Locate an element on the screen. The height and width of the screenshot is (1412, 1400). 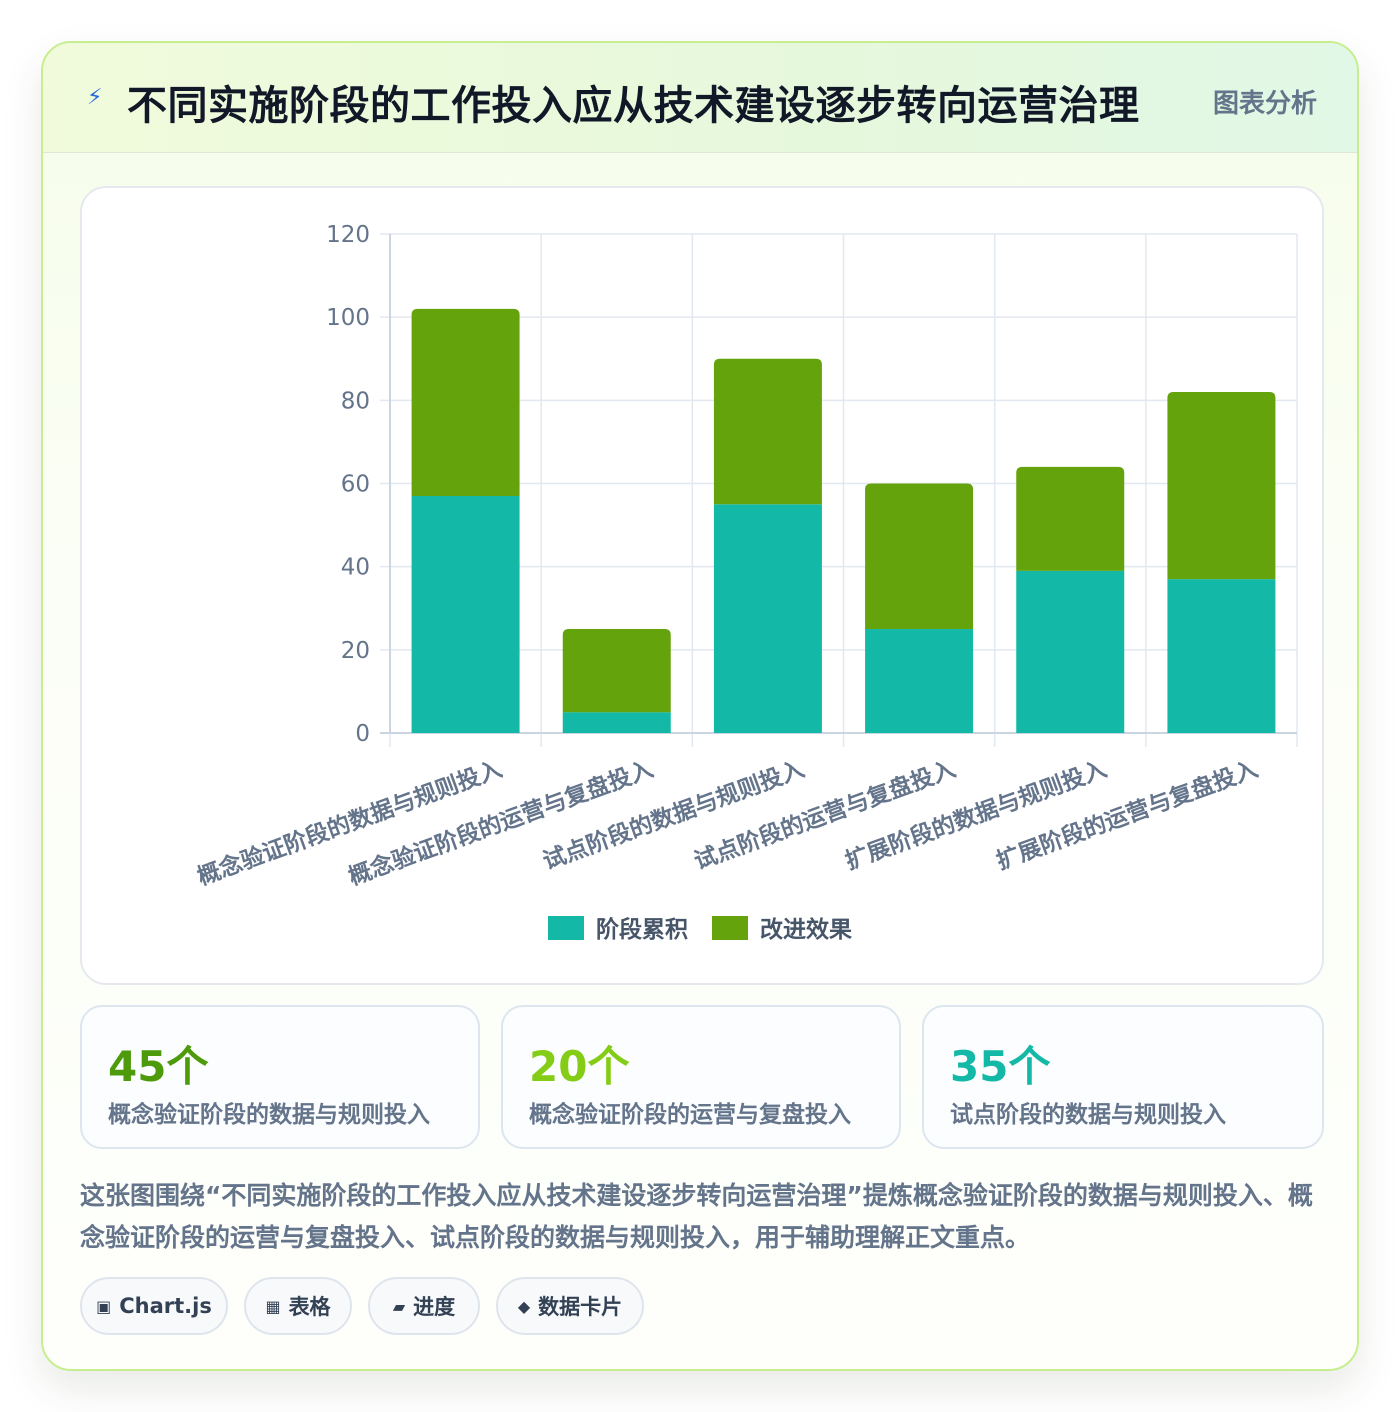
chip-data-card: ◆ 数据卡片 is located at coordinates (570, 1306).